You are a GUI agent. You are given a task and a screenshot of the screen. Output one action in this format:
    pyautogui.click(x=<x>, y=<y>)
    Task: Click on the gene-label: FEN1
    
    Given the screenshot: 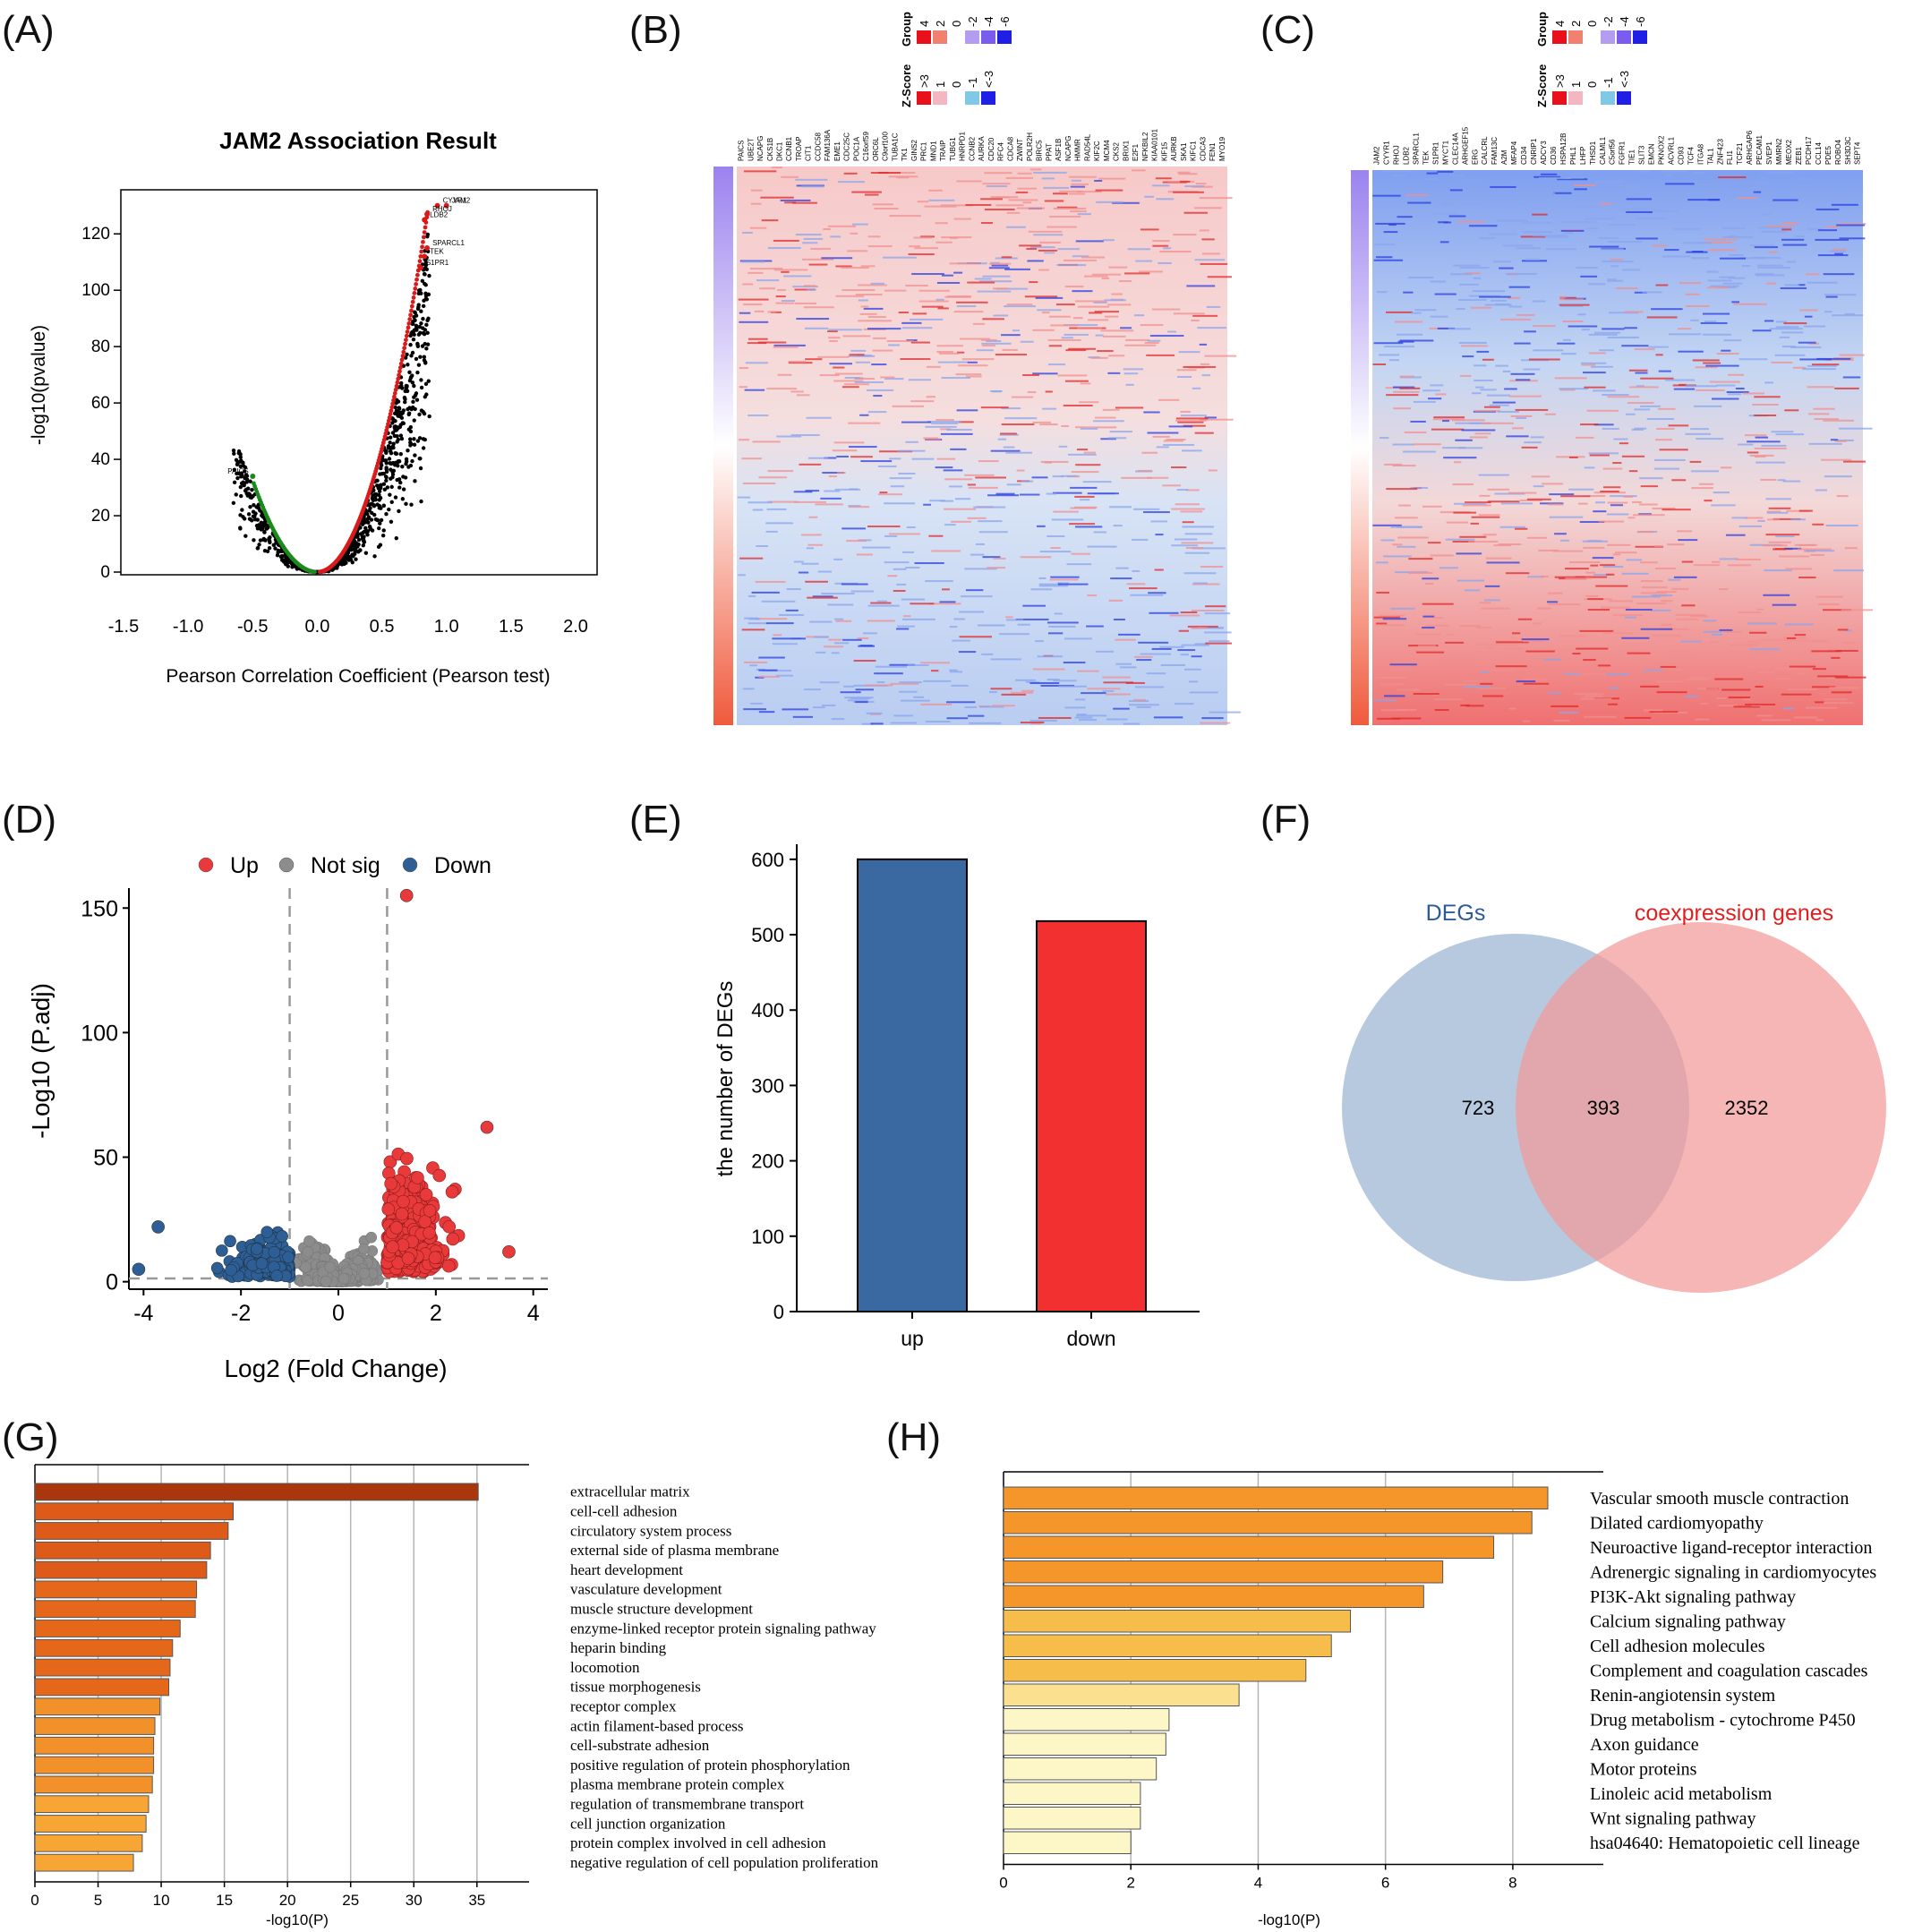 What is the action you would take?
    pyautogui.click(x=1213, y=151)
    